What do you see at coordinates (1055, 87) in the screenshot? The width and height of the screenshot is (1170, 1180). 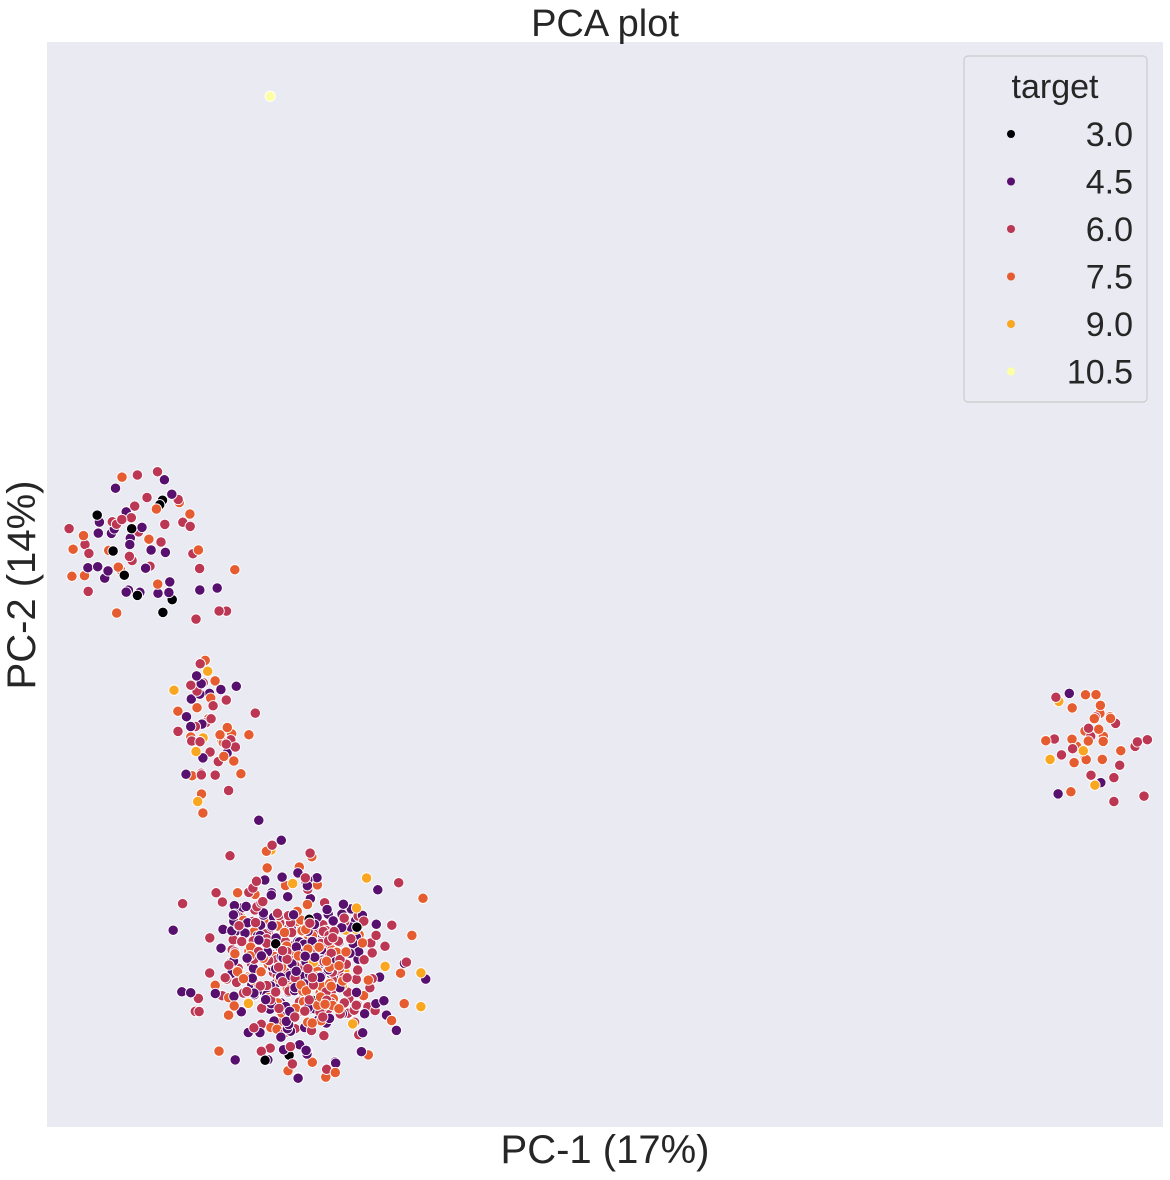 I see `legend-title: target` at bounding box center [1055, 87].